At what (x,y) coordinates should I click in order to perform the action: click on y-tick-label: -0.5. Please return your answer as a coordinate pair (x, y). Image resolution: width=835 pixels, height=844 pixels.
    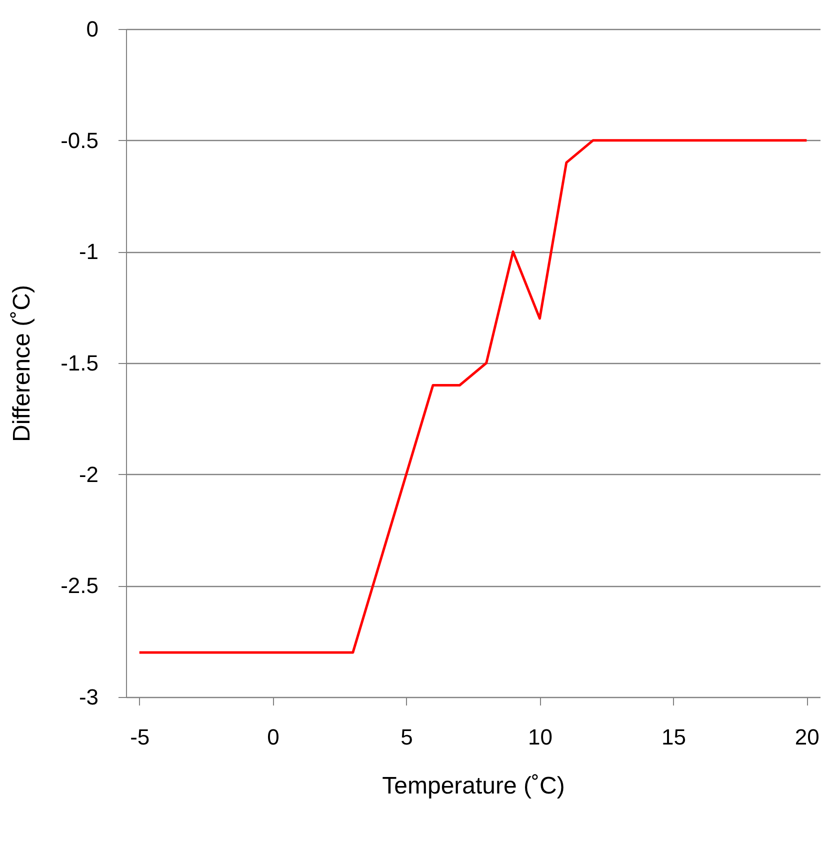
    Looking at the image, I should click on (79, 140).